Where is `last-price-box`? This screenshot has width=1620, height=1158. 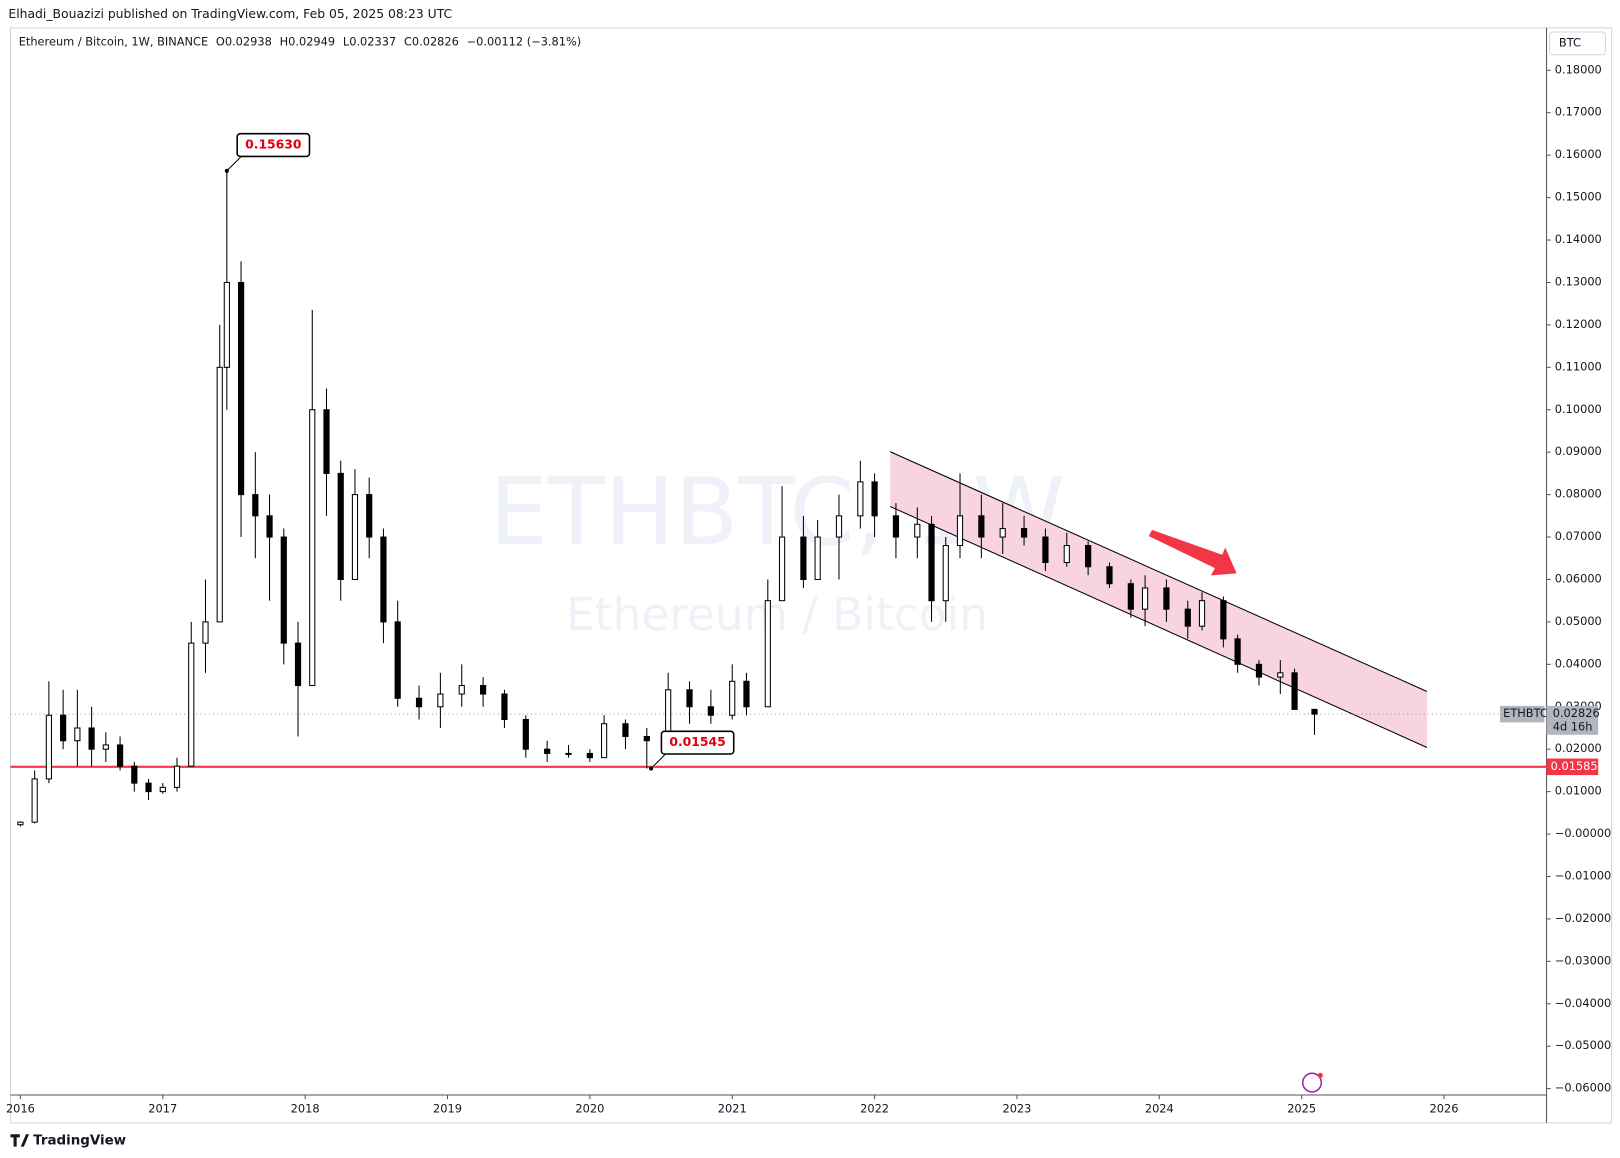
last-price-box is located at coordinates (1572, 720).